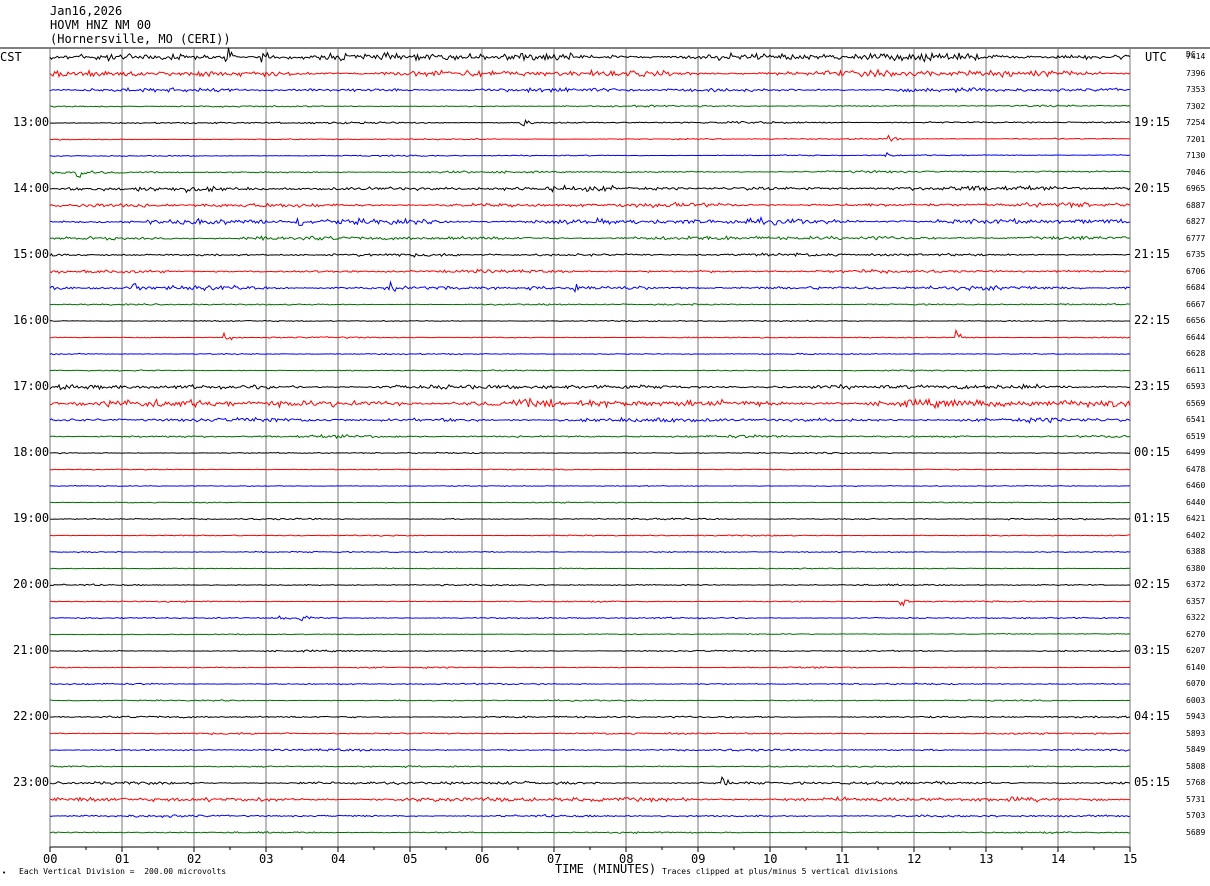  Describe the element at coordinates (1196, 221) in the screenshot. I see `dc-offset-label: 6827` at that location.